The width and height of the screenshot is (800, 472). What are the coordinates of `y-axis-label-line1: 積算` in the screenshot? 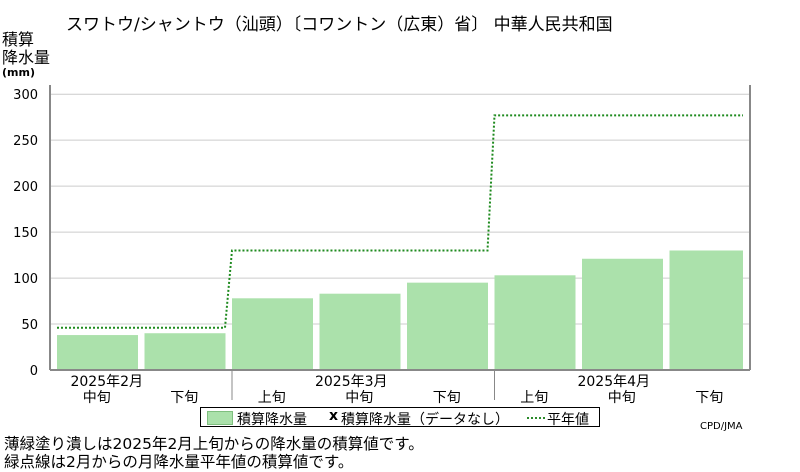 It's located at (18, 39).